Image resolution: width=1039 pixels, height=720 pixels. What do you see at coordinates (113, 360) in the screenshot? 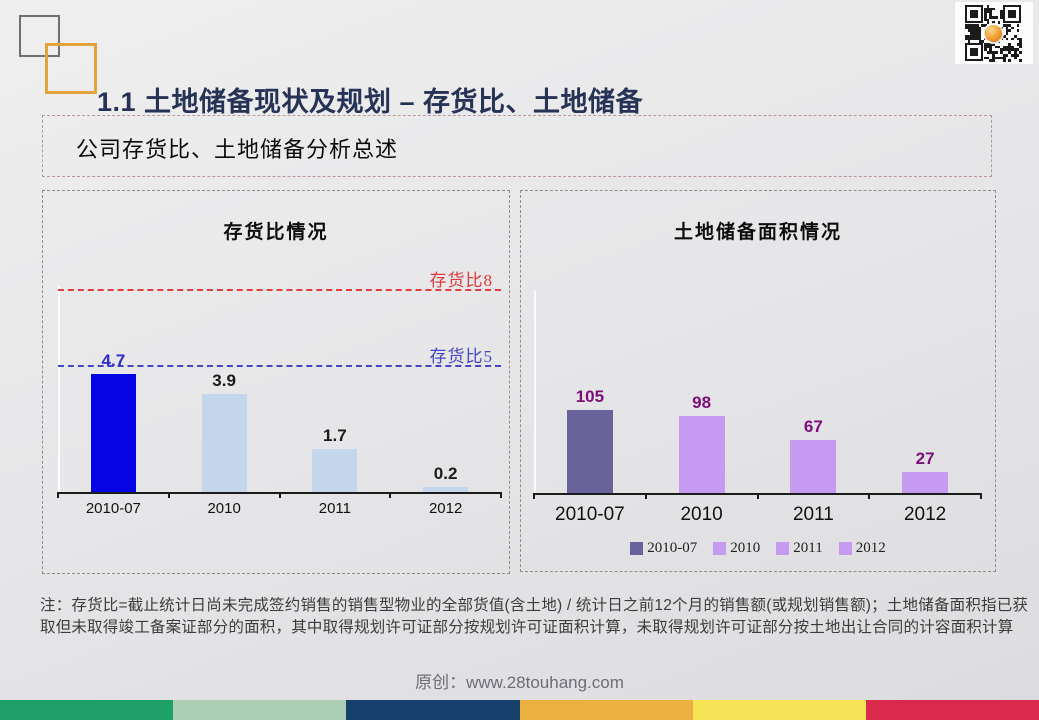
I see `bar-value-label: 4.7` at bounding box center [113, 360].